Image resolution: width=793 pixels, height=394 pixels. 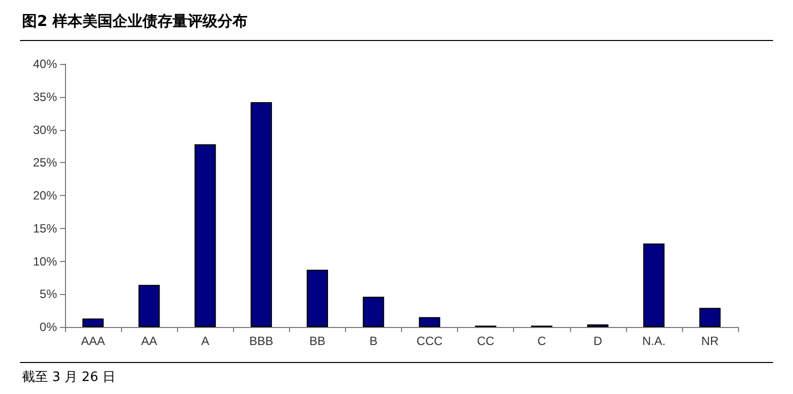 I want to click on y-tick-label: 0%, so click(x=49, y=327).